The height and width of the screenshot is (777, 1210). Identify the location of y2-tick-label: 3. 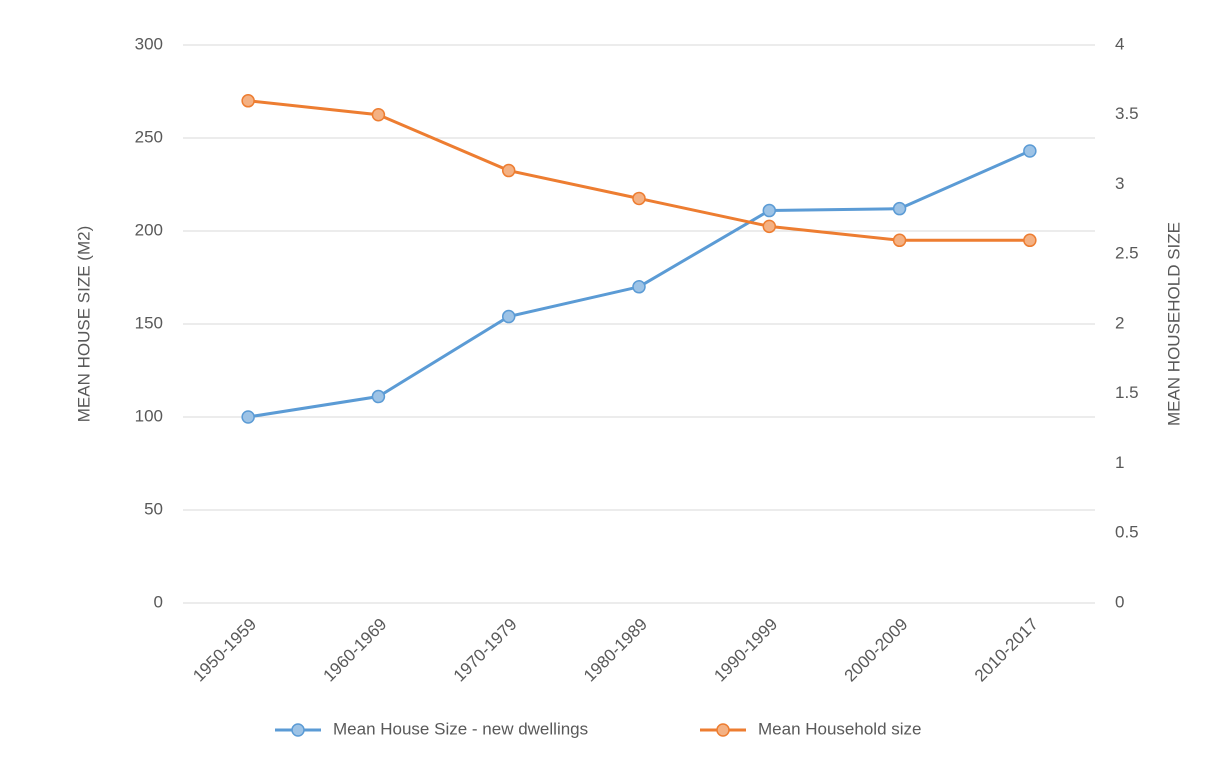
(1119, 183).